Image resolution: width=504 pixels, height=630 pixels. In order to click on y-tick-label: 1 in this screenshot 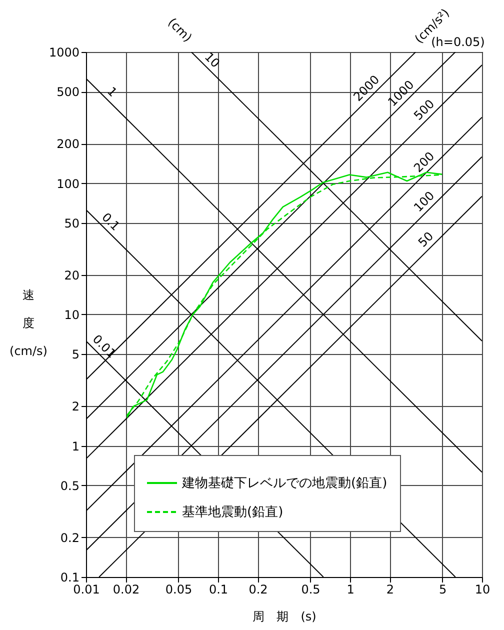, I will do `click(76, 446)`.